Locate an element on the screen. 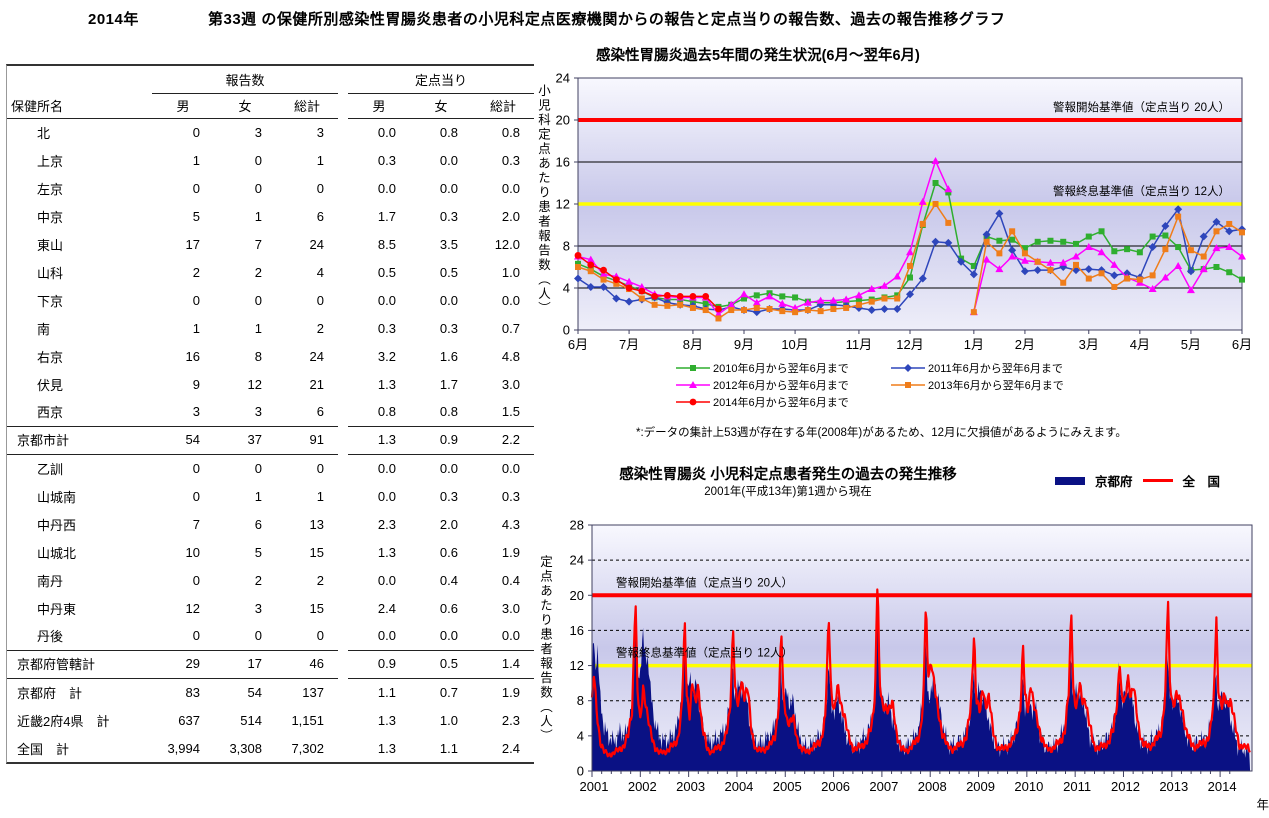 This screenshot has height=818, width=1269. y-tick-label: 20 is located at coordinates (563, 120).